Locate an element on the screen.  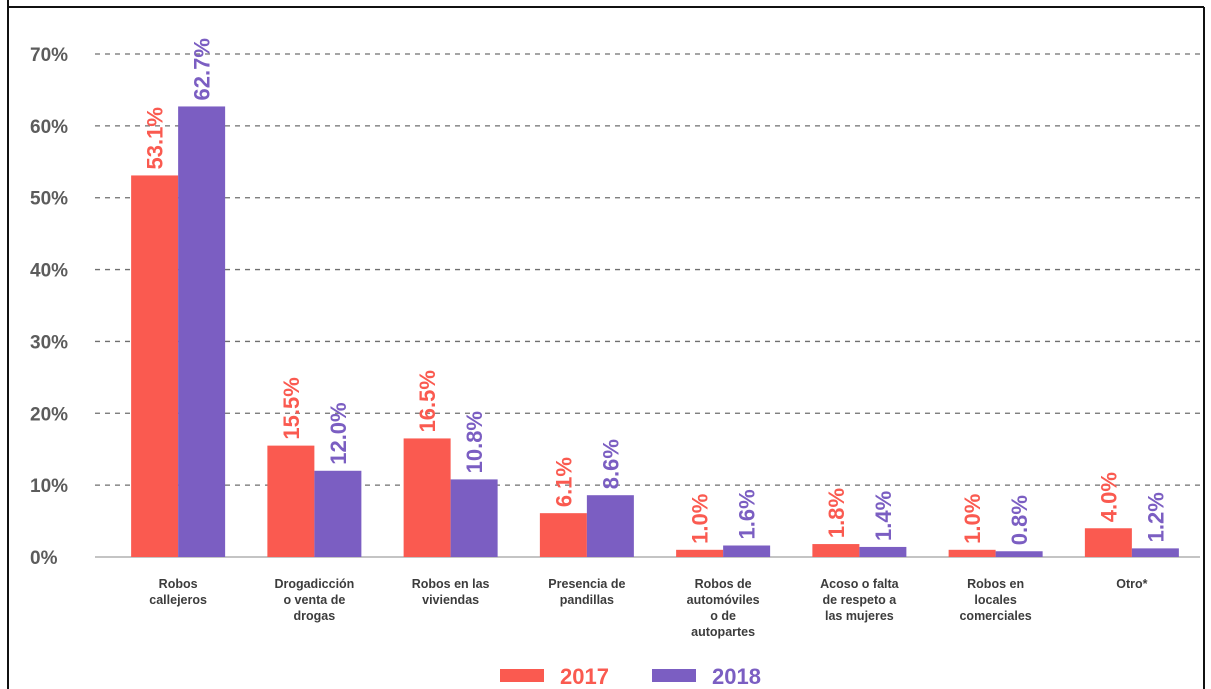
y-tick-label: 70% is located at coordinates (49, 55).